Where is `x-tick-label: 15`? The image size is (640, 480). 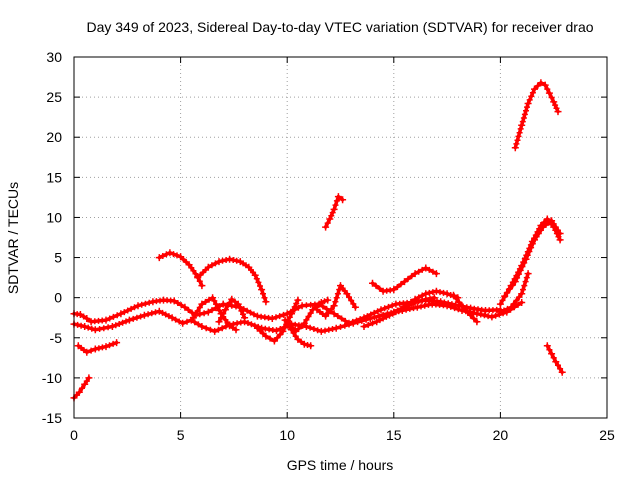
x-tick-label: 15 is located at coordinates (394, 435).